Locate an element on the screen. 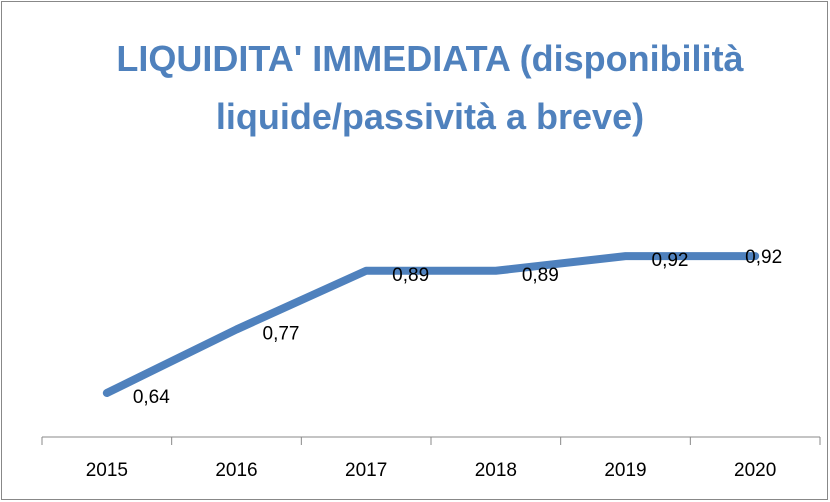  x-tick-label: 2020 is located at coordinates (755, 470).